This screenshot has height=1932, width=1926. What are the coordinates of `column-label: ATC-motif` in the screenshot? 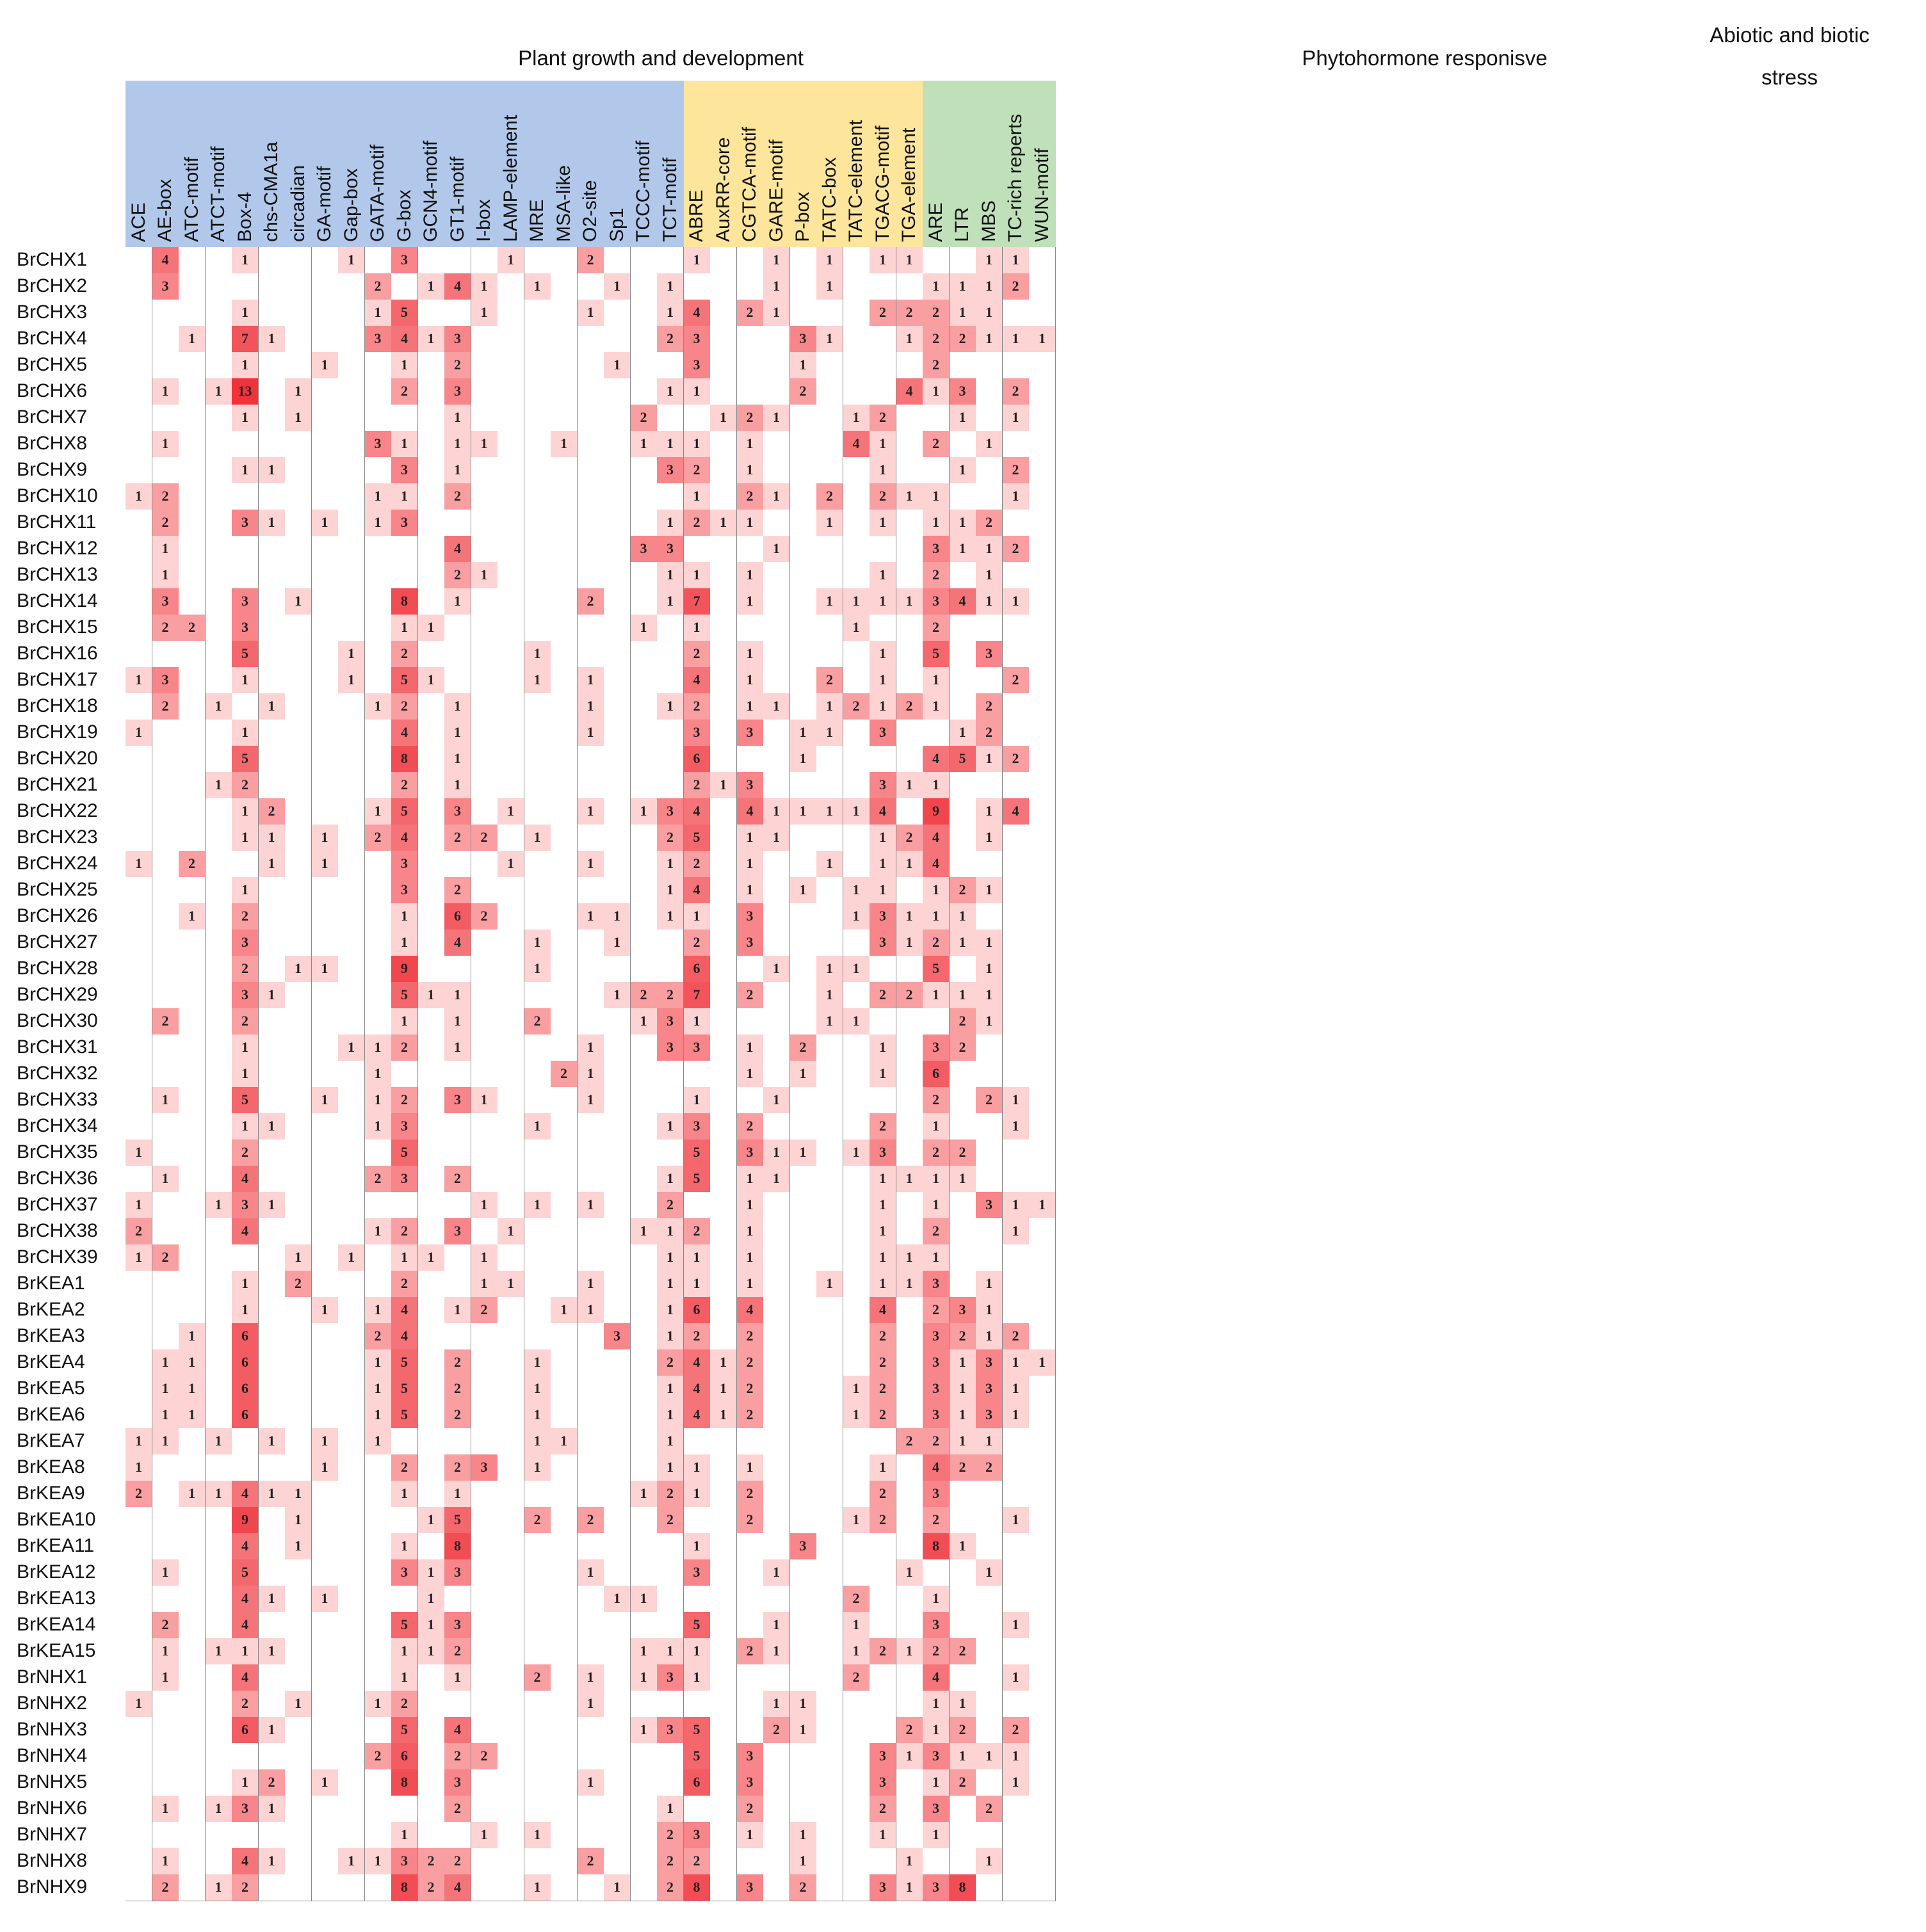 It's located at (191, 199).